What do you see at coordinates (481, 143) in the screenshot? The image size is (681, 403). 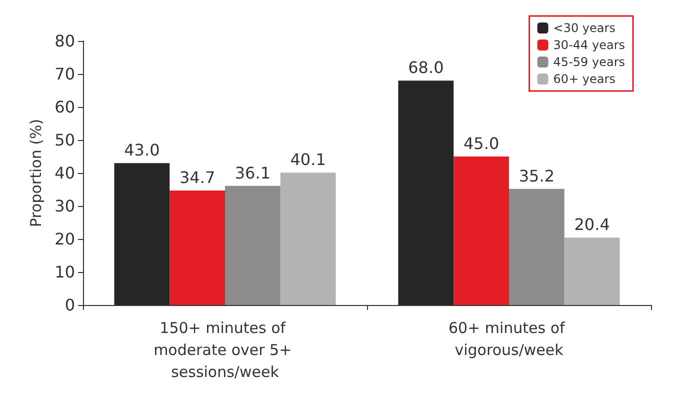 I see `data-label: 45.0` at bounding box center [481, 143].